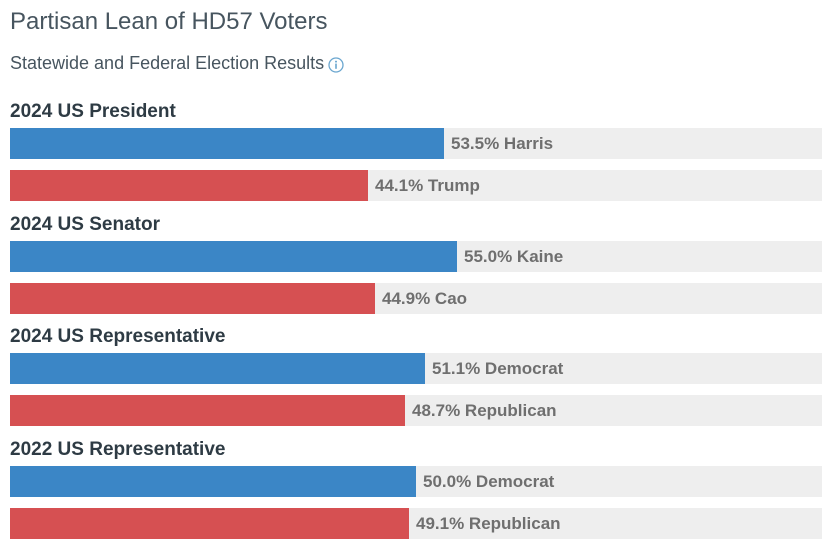 Image resolution: width=827 pixels, height=553 pixels. Describe the element at coordinates (336, 64) in the screenshot. I see `info-icon` at that location.